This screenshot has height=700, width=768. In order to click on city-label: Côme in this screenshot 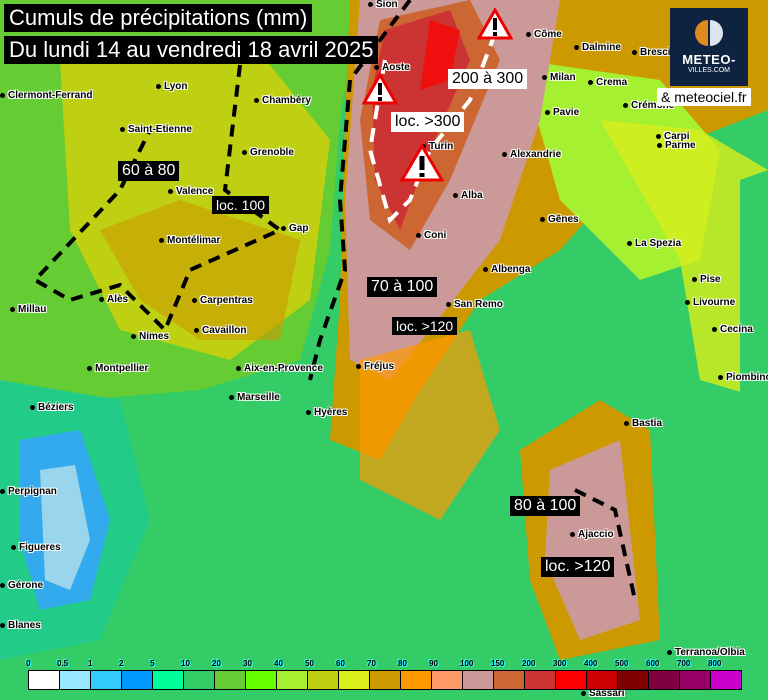, I will do `click(544, 34)`.